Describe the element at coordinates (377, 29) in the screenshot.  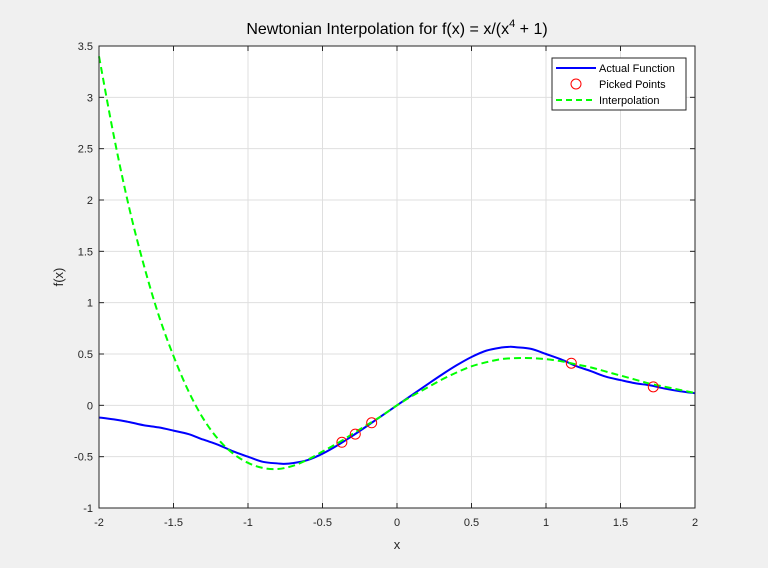
I see `title-main: Newtonian Interpolation for f(x) = x/(x` at that location.